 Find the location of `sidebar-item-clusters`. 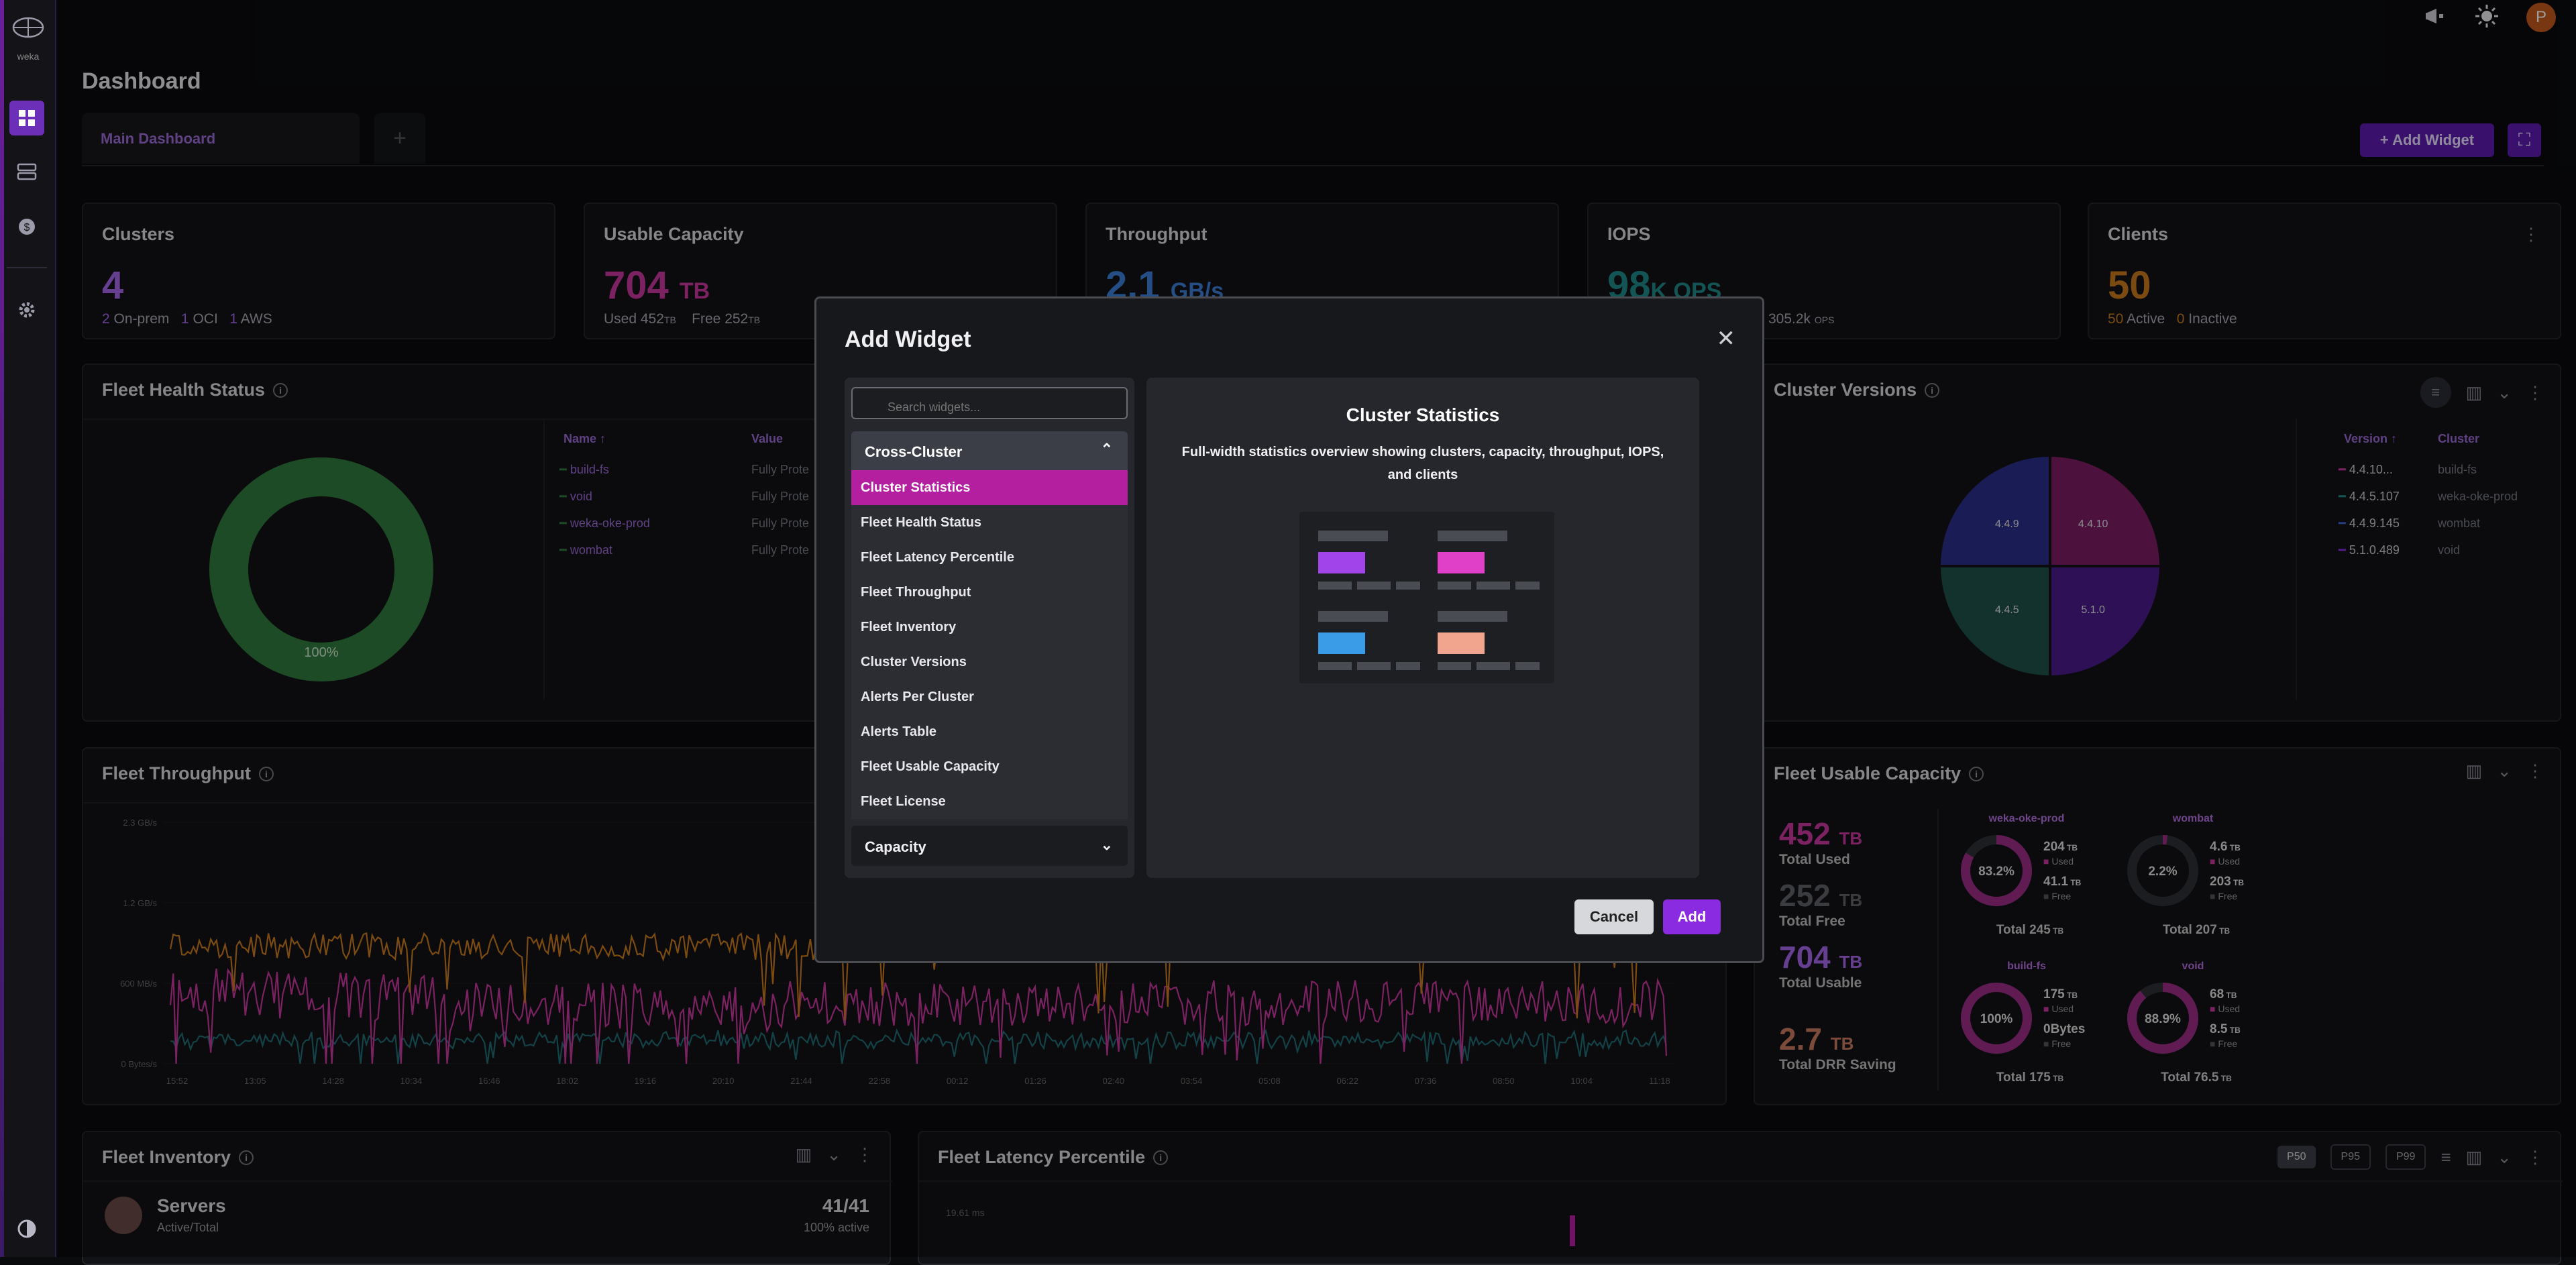

sidebar-item-clusters is located at coordinates (26, 171).